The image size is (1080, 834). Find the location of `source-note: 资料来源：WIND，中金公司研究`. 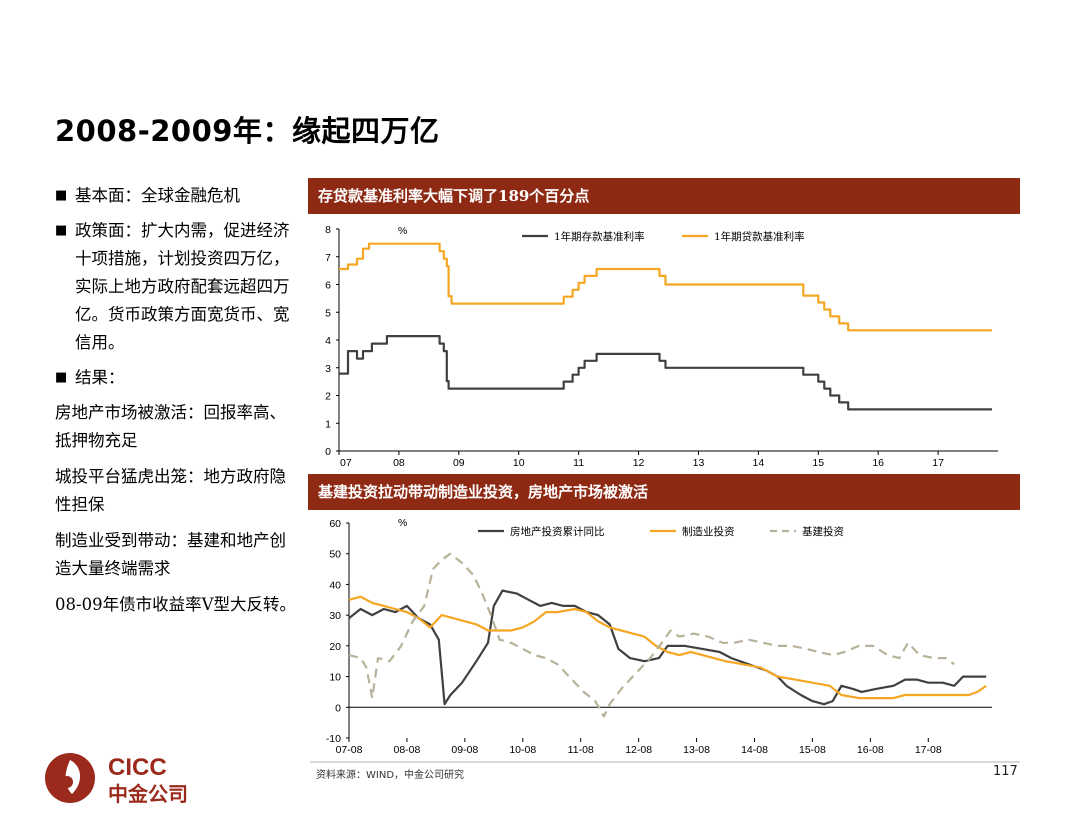

source-note: 资料来源：WIND，中金公司研究 is located at coordinates (390, 775).